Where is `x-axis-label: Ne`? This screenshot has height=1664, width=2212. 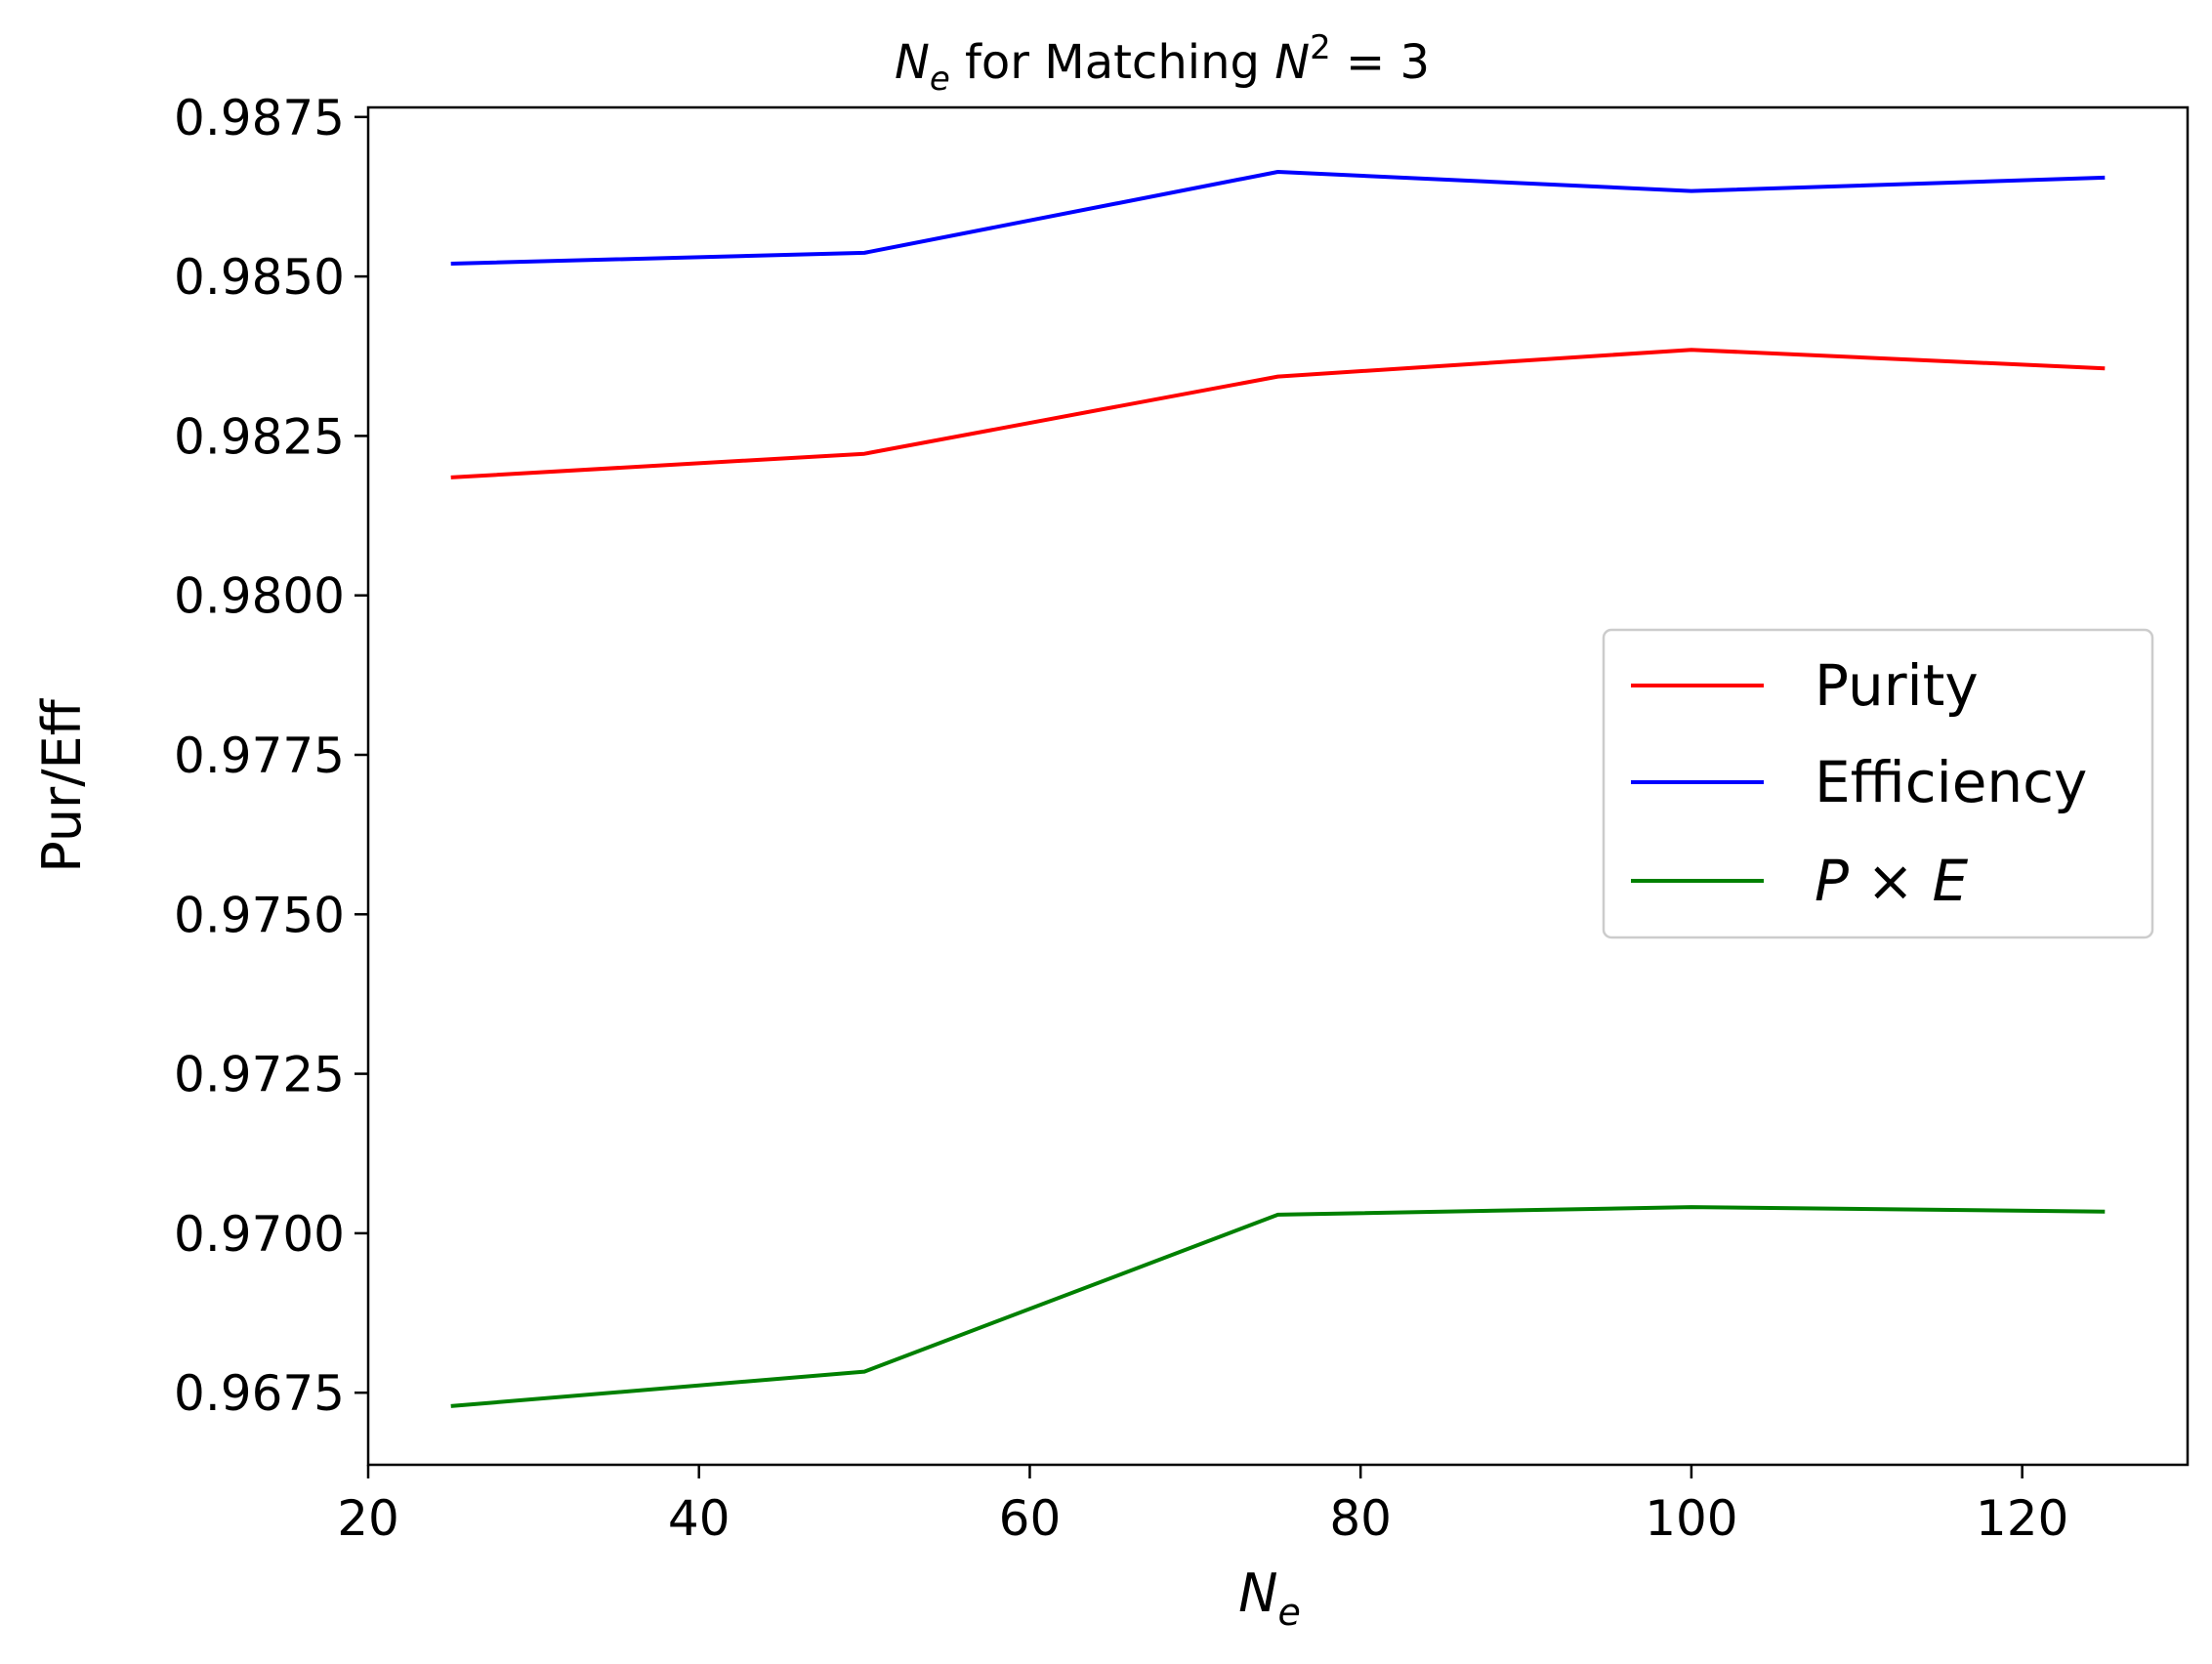
x-axis-label: Ne is located at coordinates (1269, 1598).